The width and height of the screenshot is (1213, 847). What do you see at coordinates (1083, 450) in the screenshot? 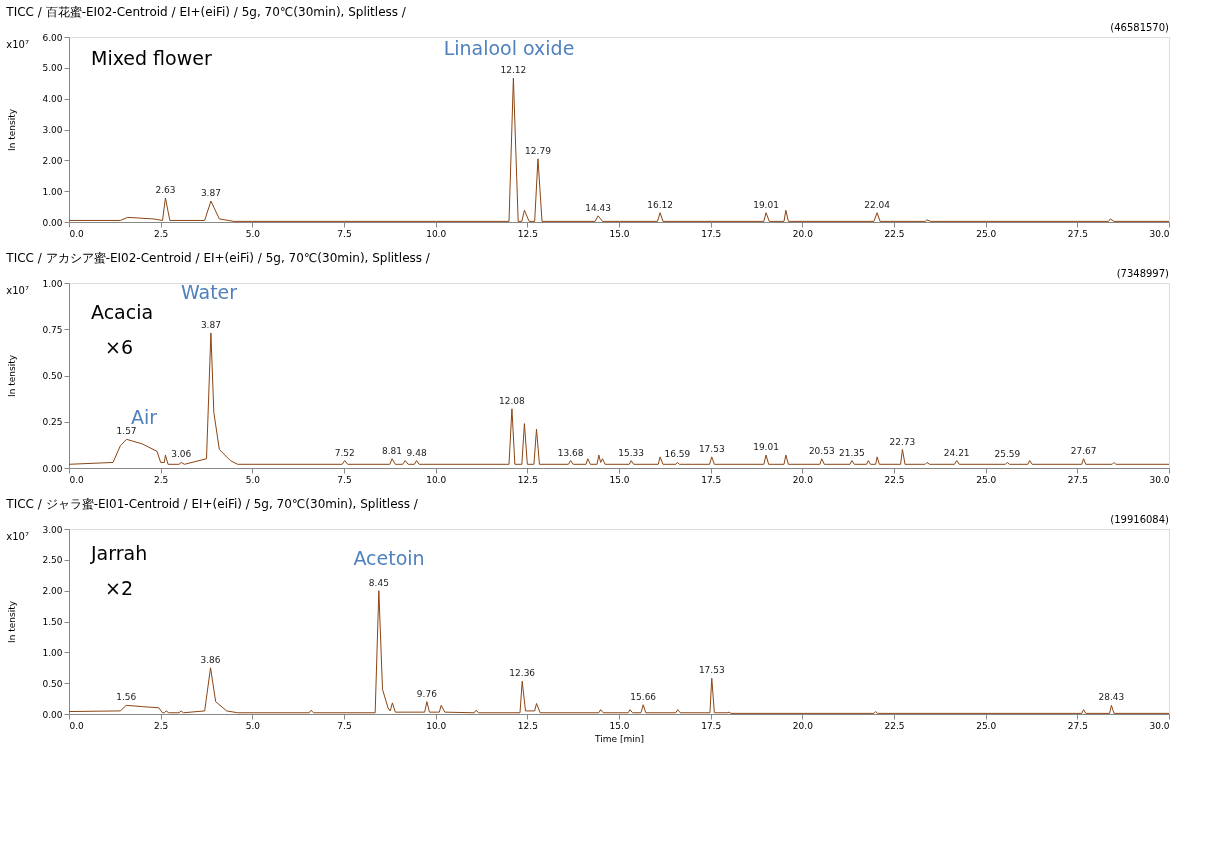
I see `annotation: 27.67` at bounding box center [1083, 450].